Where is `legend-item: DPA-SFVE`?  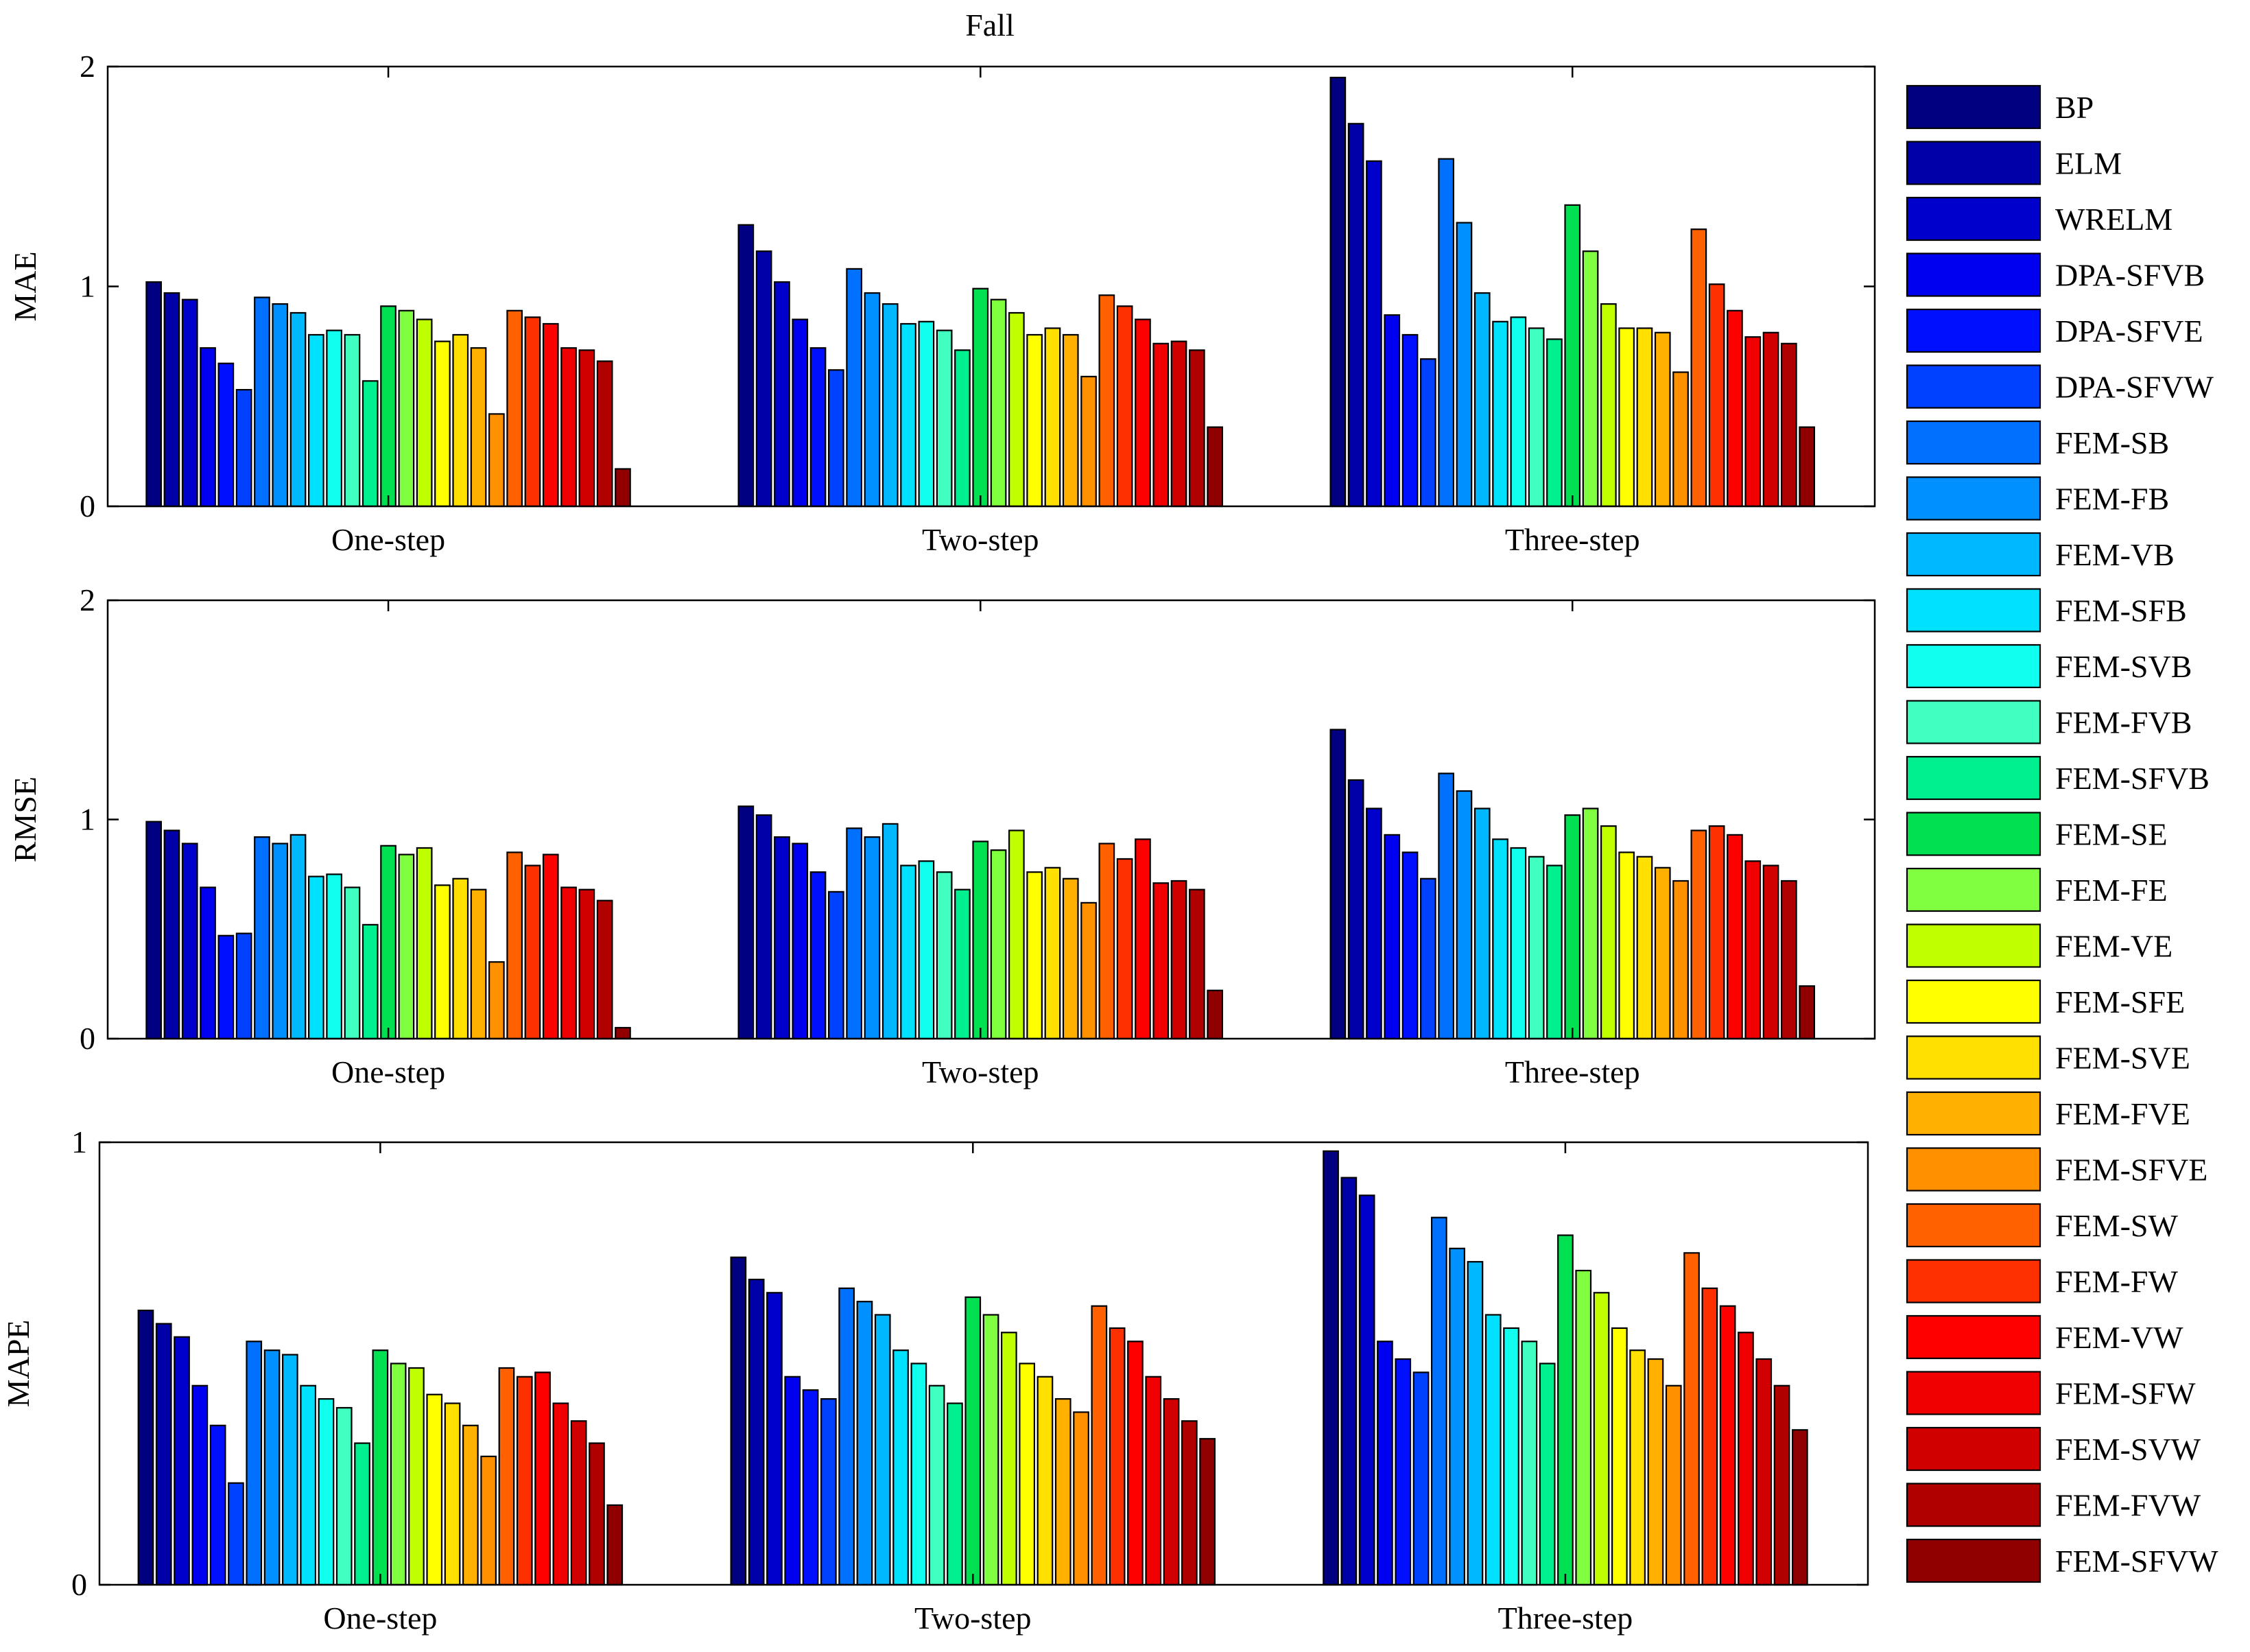 legend-item: DPA-SFVE is located at coordinates (2055, 330).